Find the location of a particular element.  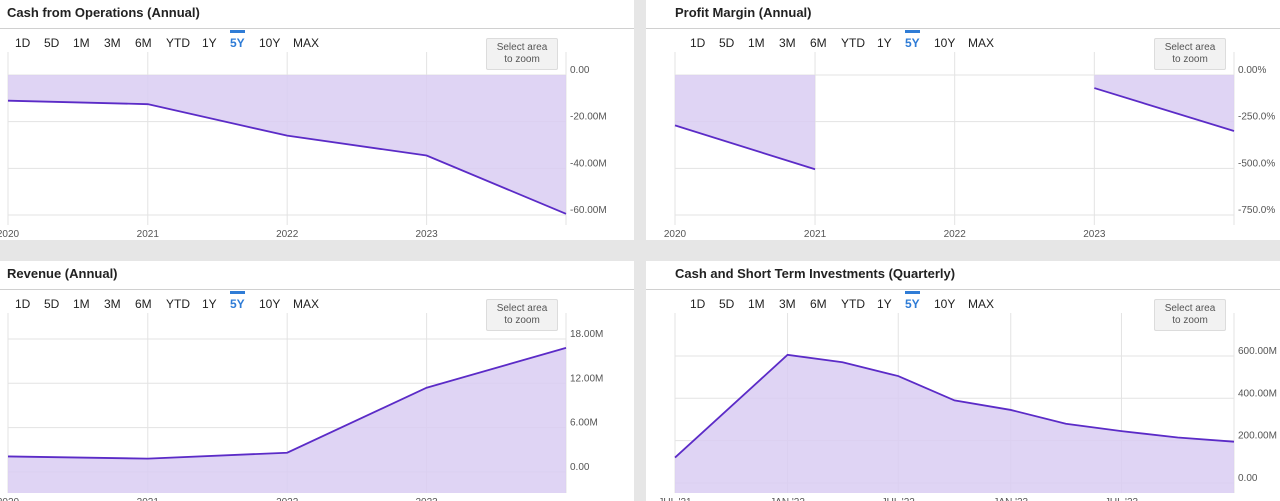

x-tick-label: JUL '22 is located at coordinates (899, 499).